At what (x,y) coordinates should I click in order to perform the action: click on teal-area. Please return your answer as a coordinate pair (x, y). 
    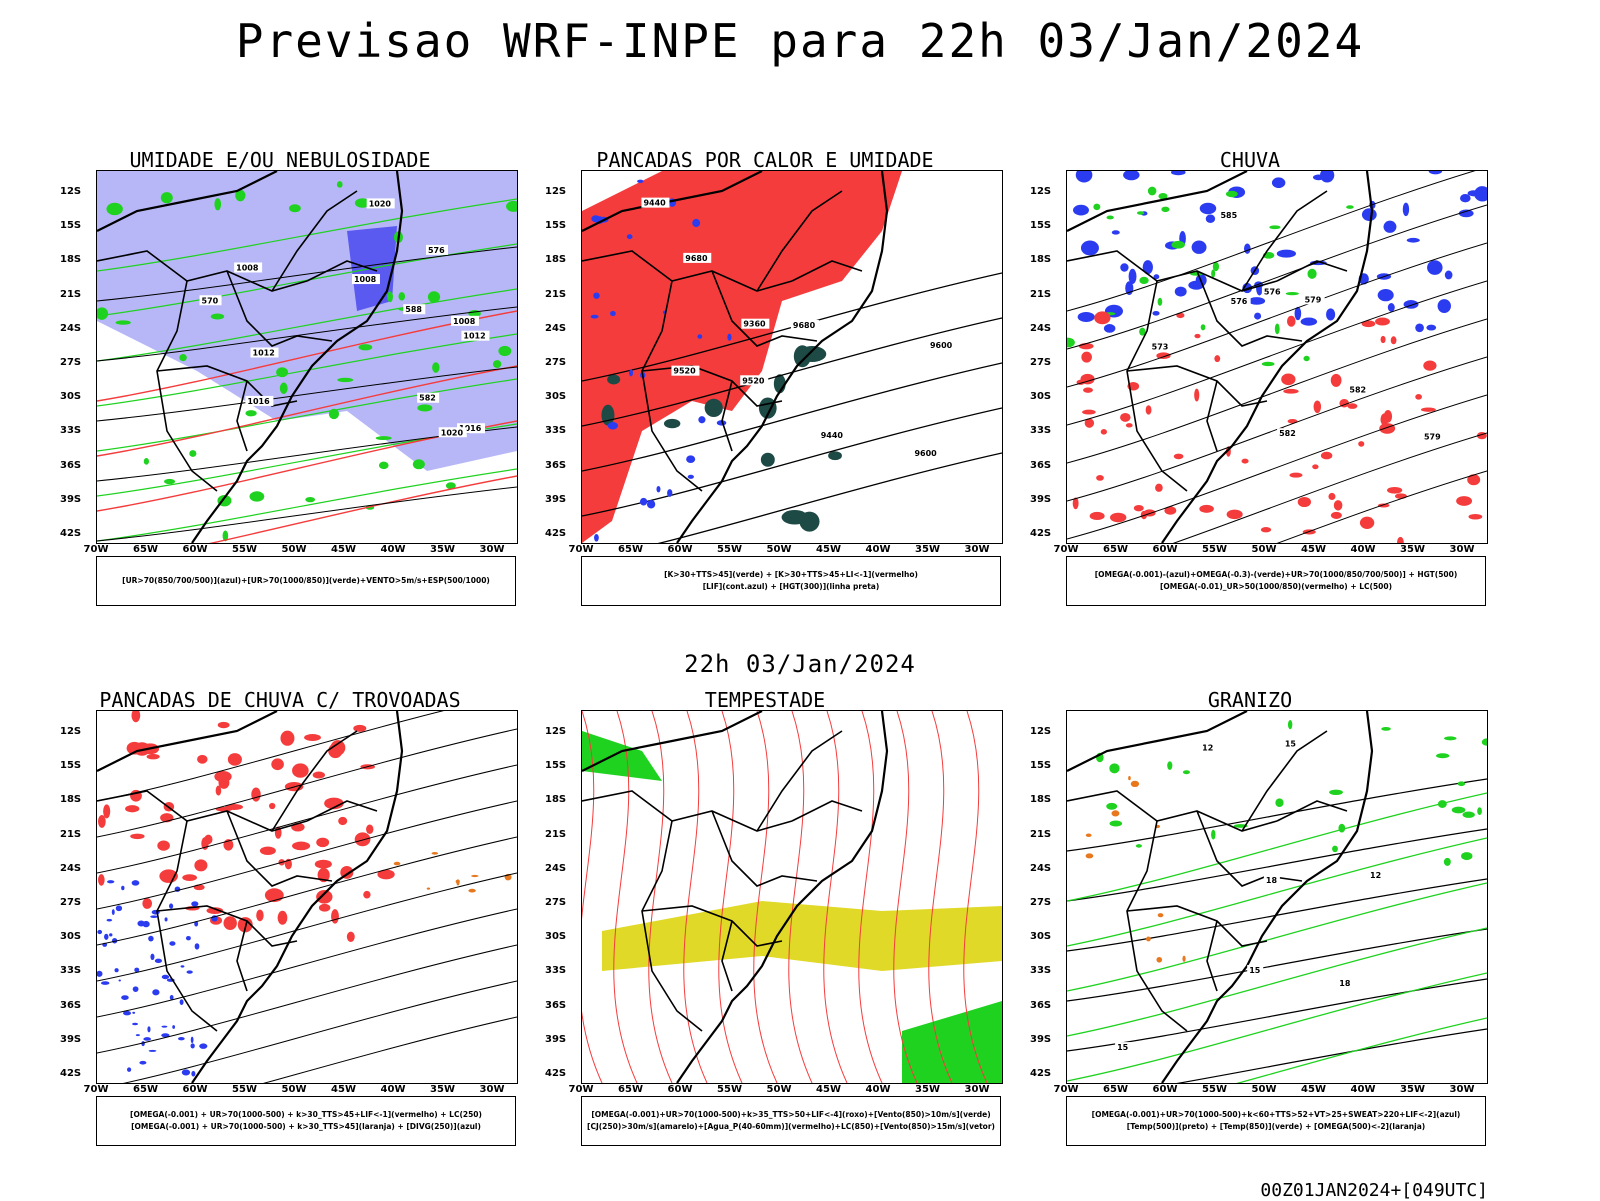
    Looking at the image, I should click on (713, 408).